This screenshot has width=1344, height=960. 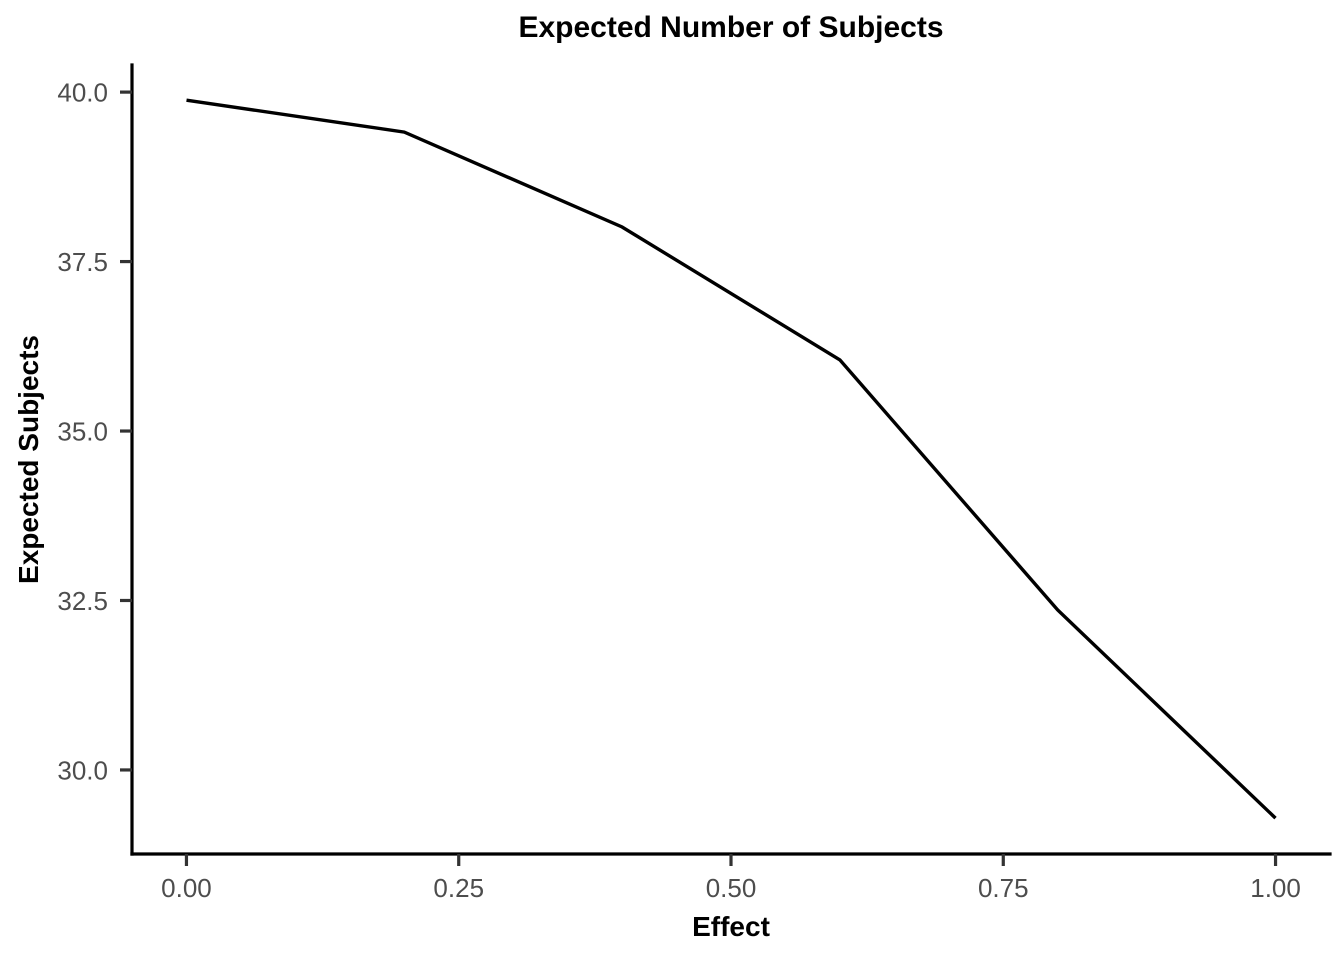 What do you see at coordinates (458, 888) in the screenshot?
I see `x-tick-label: 0.25` at bounding box center [458, 888].